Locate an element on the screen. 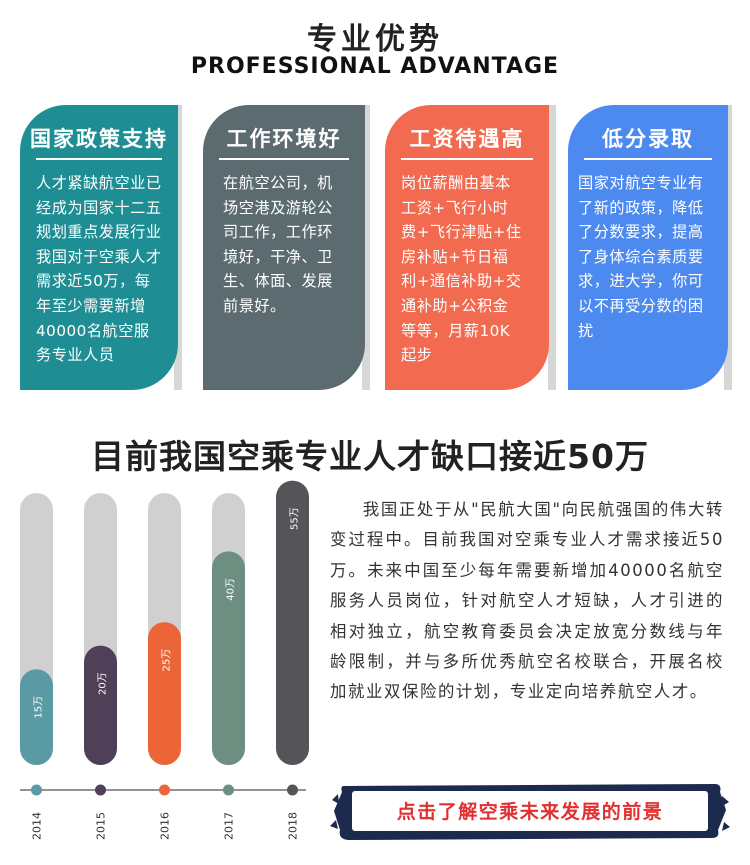  card-line: 场空港及游轮公 is located at coordinates (278, 207).